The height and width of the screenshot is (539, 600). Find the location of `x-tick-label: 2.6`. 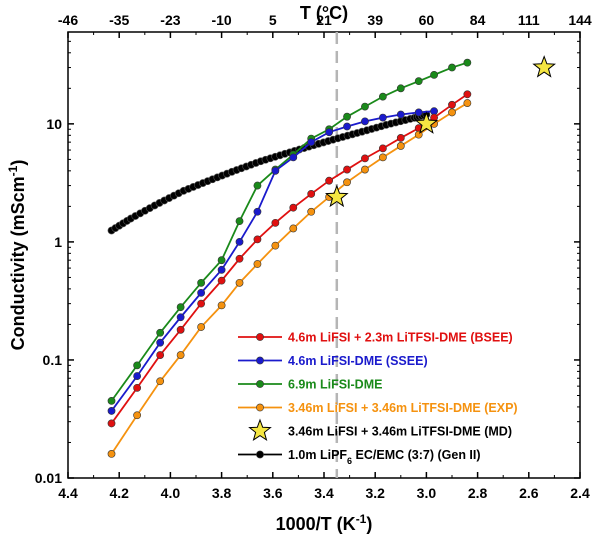

x-tick-label: 2.6 is located at coordinates (529, 493).